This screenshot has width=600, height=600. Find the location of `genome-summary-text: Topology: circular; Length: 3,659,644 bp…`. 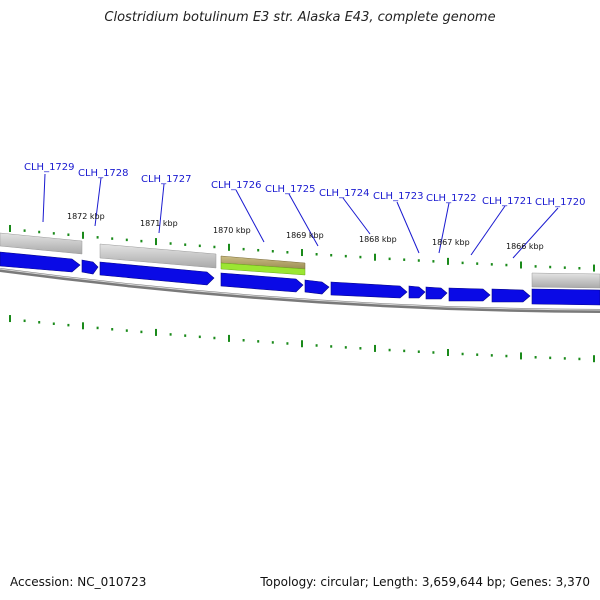

genome-summary-text: Topology: circular; Length: 3,659,644 bp… is located at coordinates (425, 582).